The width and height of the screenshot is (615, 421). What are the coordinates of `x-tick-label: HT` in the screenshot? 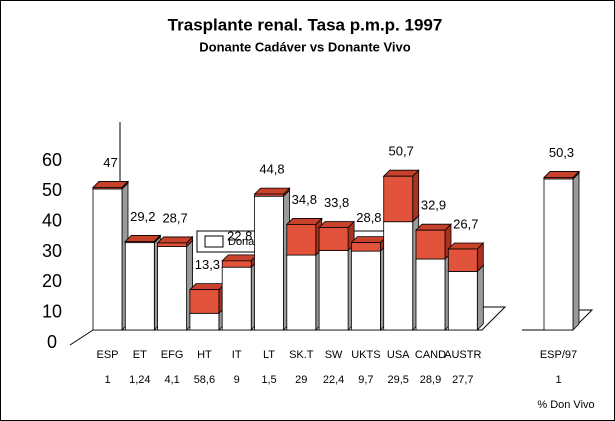 It's located at (204, 355).